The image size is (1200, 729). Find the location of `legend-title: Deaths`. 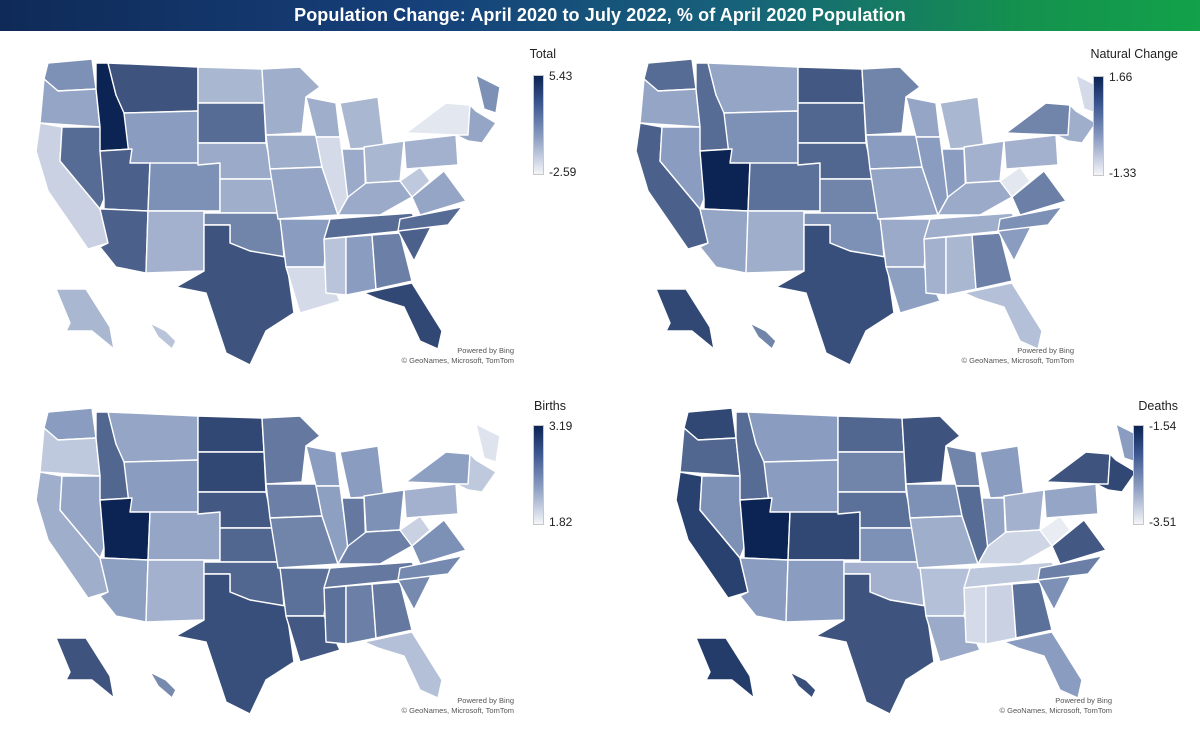

legend-title: Deaths is located at coordinates (1158, 406).